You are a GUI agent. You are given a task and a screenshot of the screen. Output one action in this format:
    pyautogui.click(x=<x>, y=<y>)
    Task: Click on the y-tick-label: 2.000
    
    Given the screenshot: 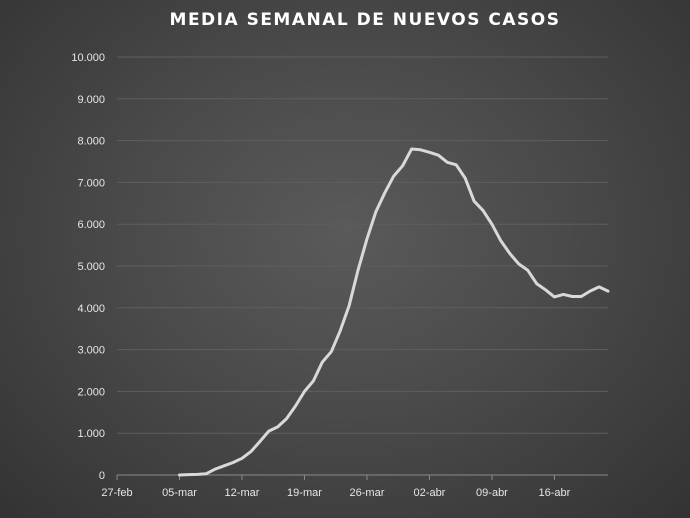 What is the action you would take?
    pyautogui.click(x=91, y=392)
    